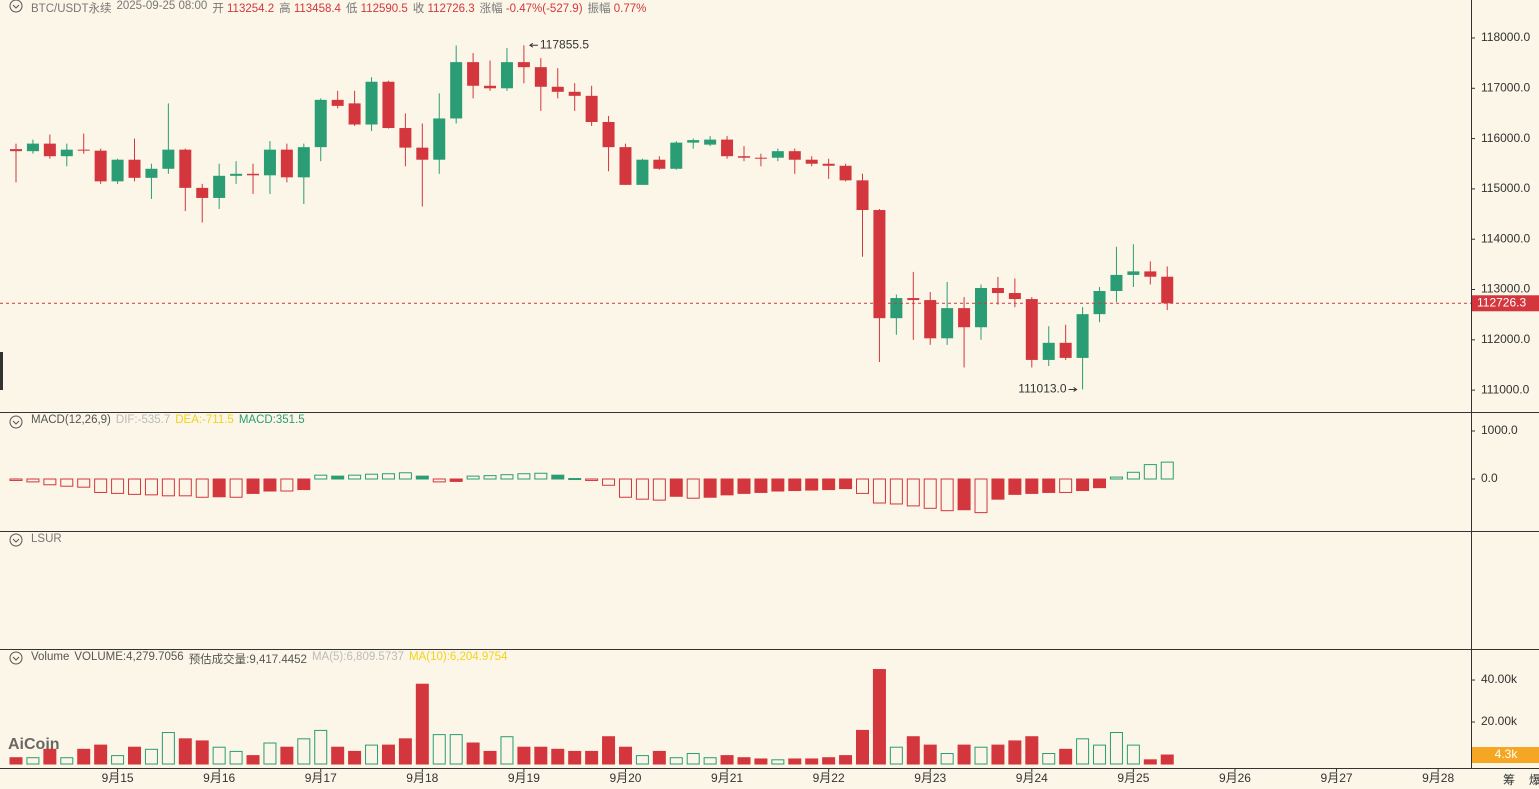 This screenshot has height=789, width=1539. I want to click on collapse-icons, so click(16, 332).